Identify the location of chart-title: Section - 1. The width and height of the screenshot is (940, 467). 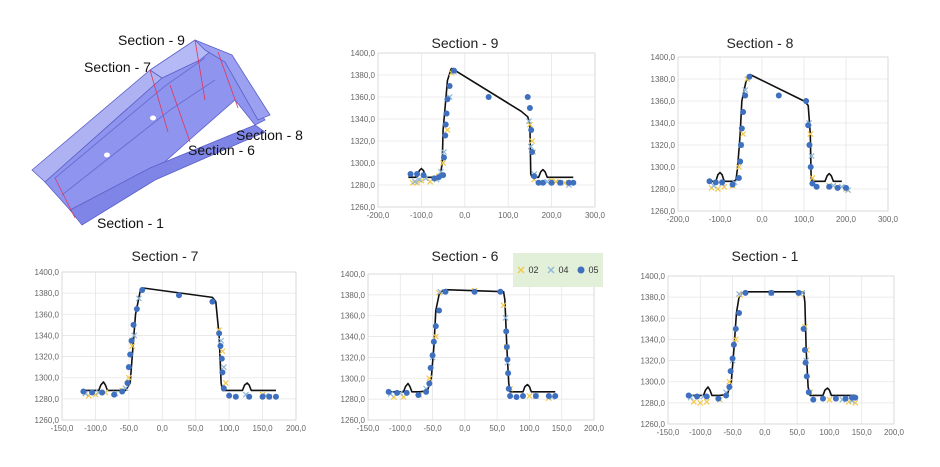
(765, 256).